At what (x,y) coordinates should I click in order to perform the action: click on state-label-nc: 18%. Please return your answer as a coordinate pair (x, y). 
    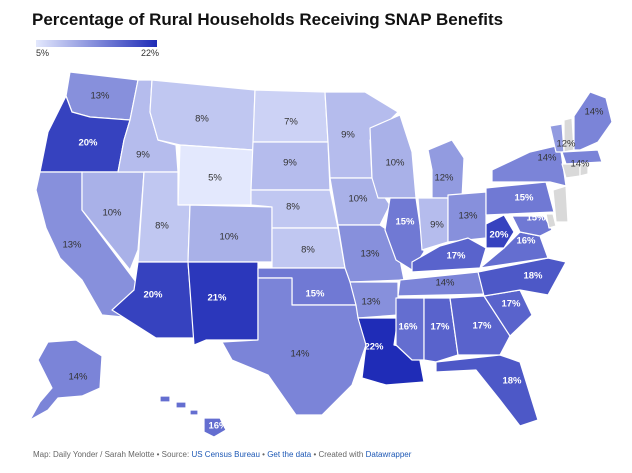
    Looking at the image, I should click on (533, 276).